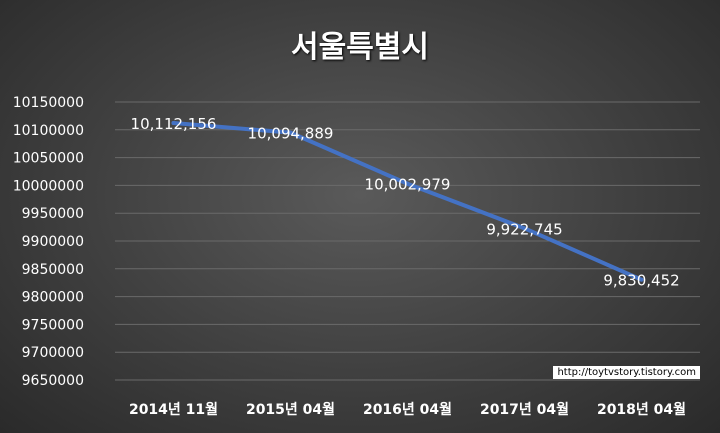  What do you see at coordinates (641, 409) in the screenshot?
I see `x-tick-label: 2018년 04월` at bounding box center [641, 409].